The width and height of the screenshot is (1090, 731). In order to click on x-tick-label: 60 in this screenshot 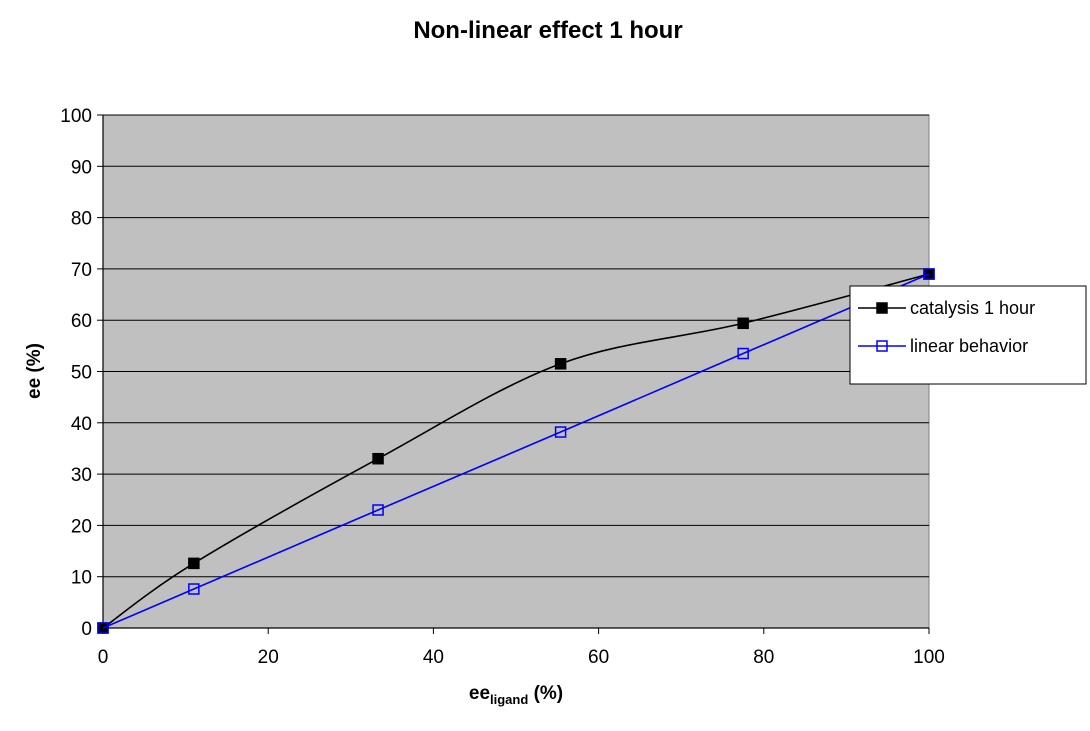, I will do `click(598, 657)`.